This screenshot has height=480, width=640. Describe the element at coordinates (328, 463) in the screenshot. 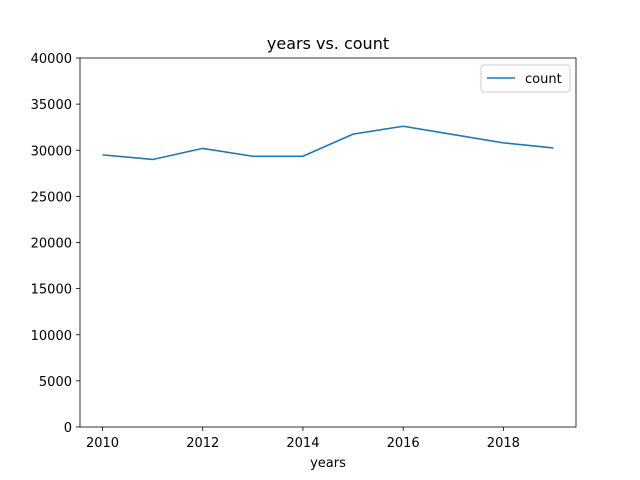

I see `x-axis-label: years` at that location.